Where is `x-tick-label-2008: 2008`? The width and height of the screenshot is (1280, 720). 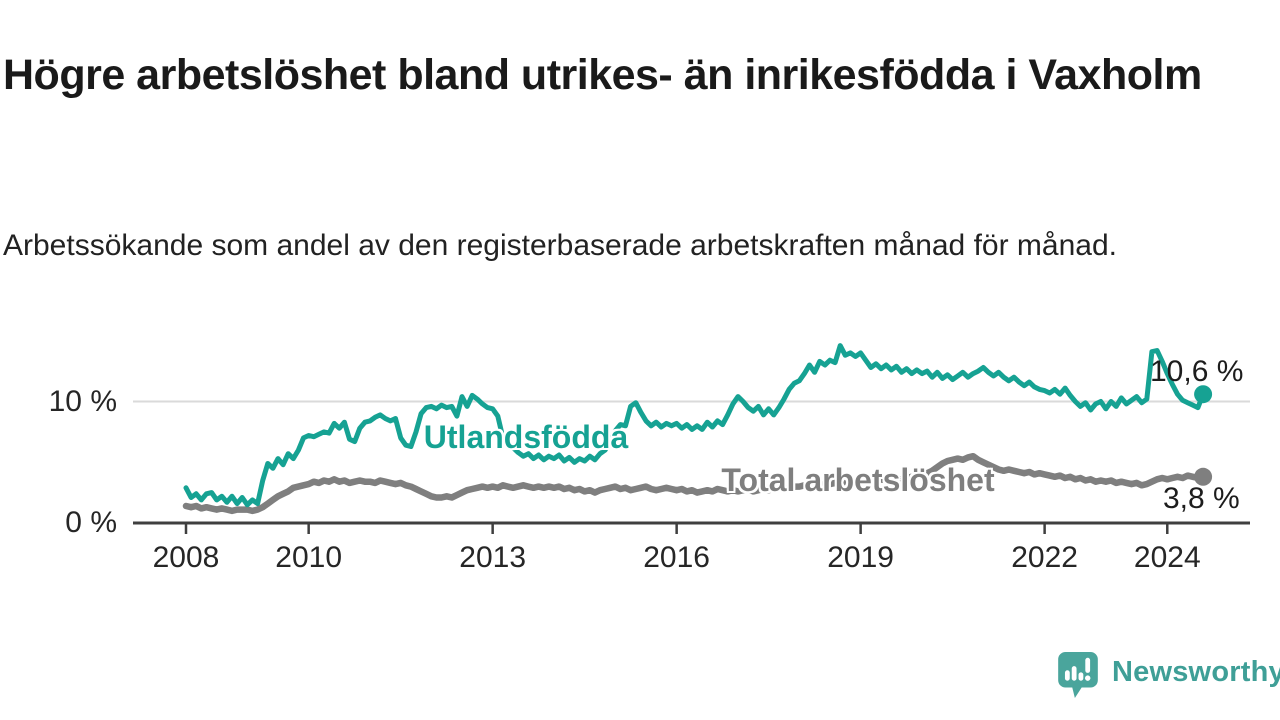 x-tick-label-2008: 2008 is located at coordinates (186, 557).